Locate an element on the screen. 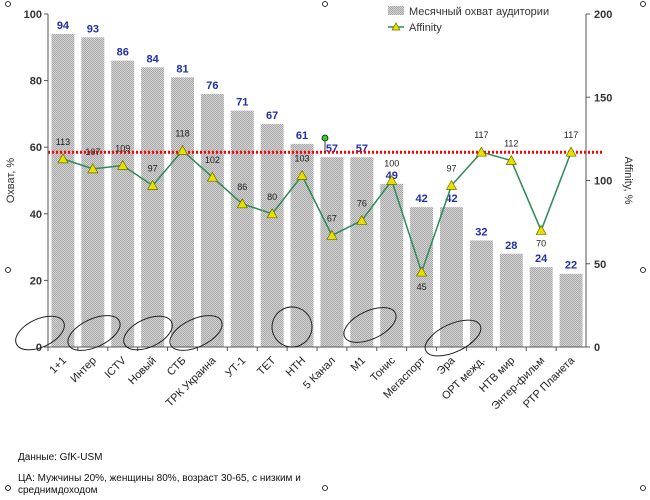 This screenshot has width=650, height=500. category-label: Новый is located at coordinates (142, 371).